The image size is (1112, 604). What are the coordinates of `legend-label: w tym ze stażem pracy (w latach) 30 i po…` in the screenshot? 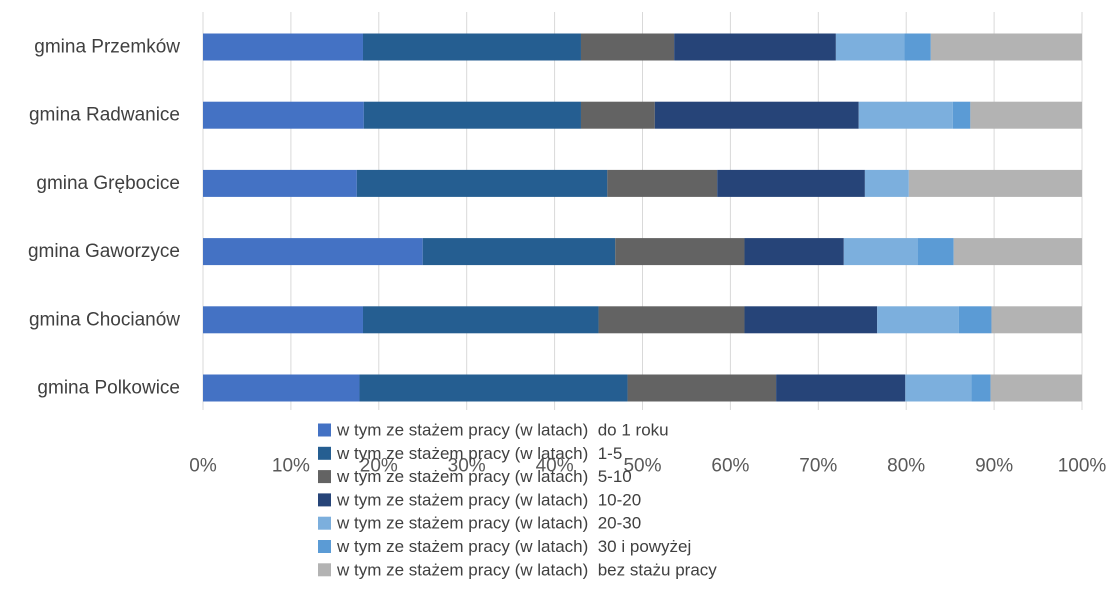 It's located at (513, 546).